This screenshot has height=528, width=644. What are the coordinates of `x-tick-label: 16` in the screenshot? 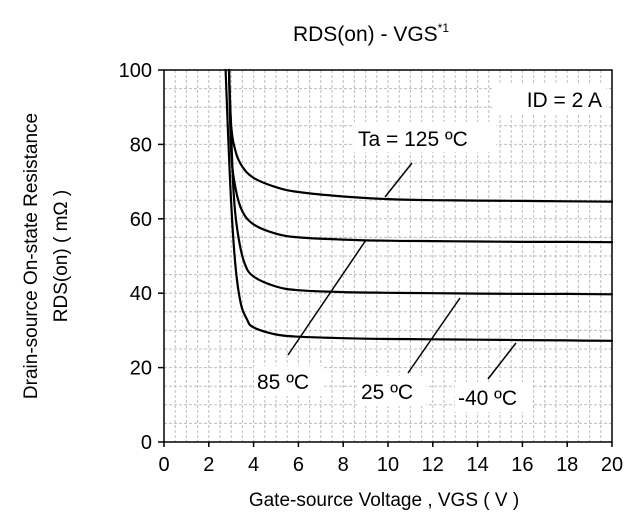 It's located at (522, 465).